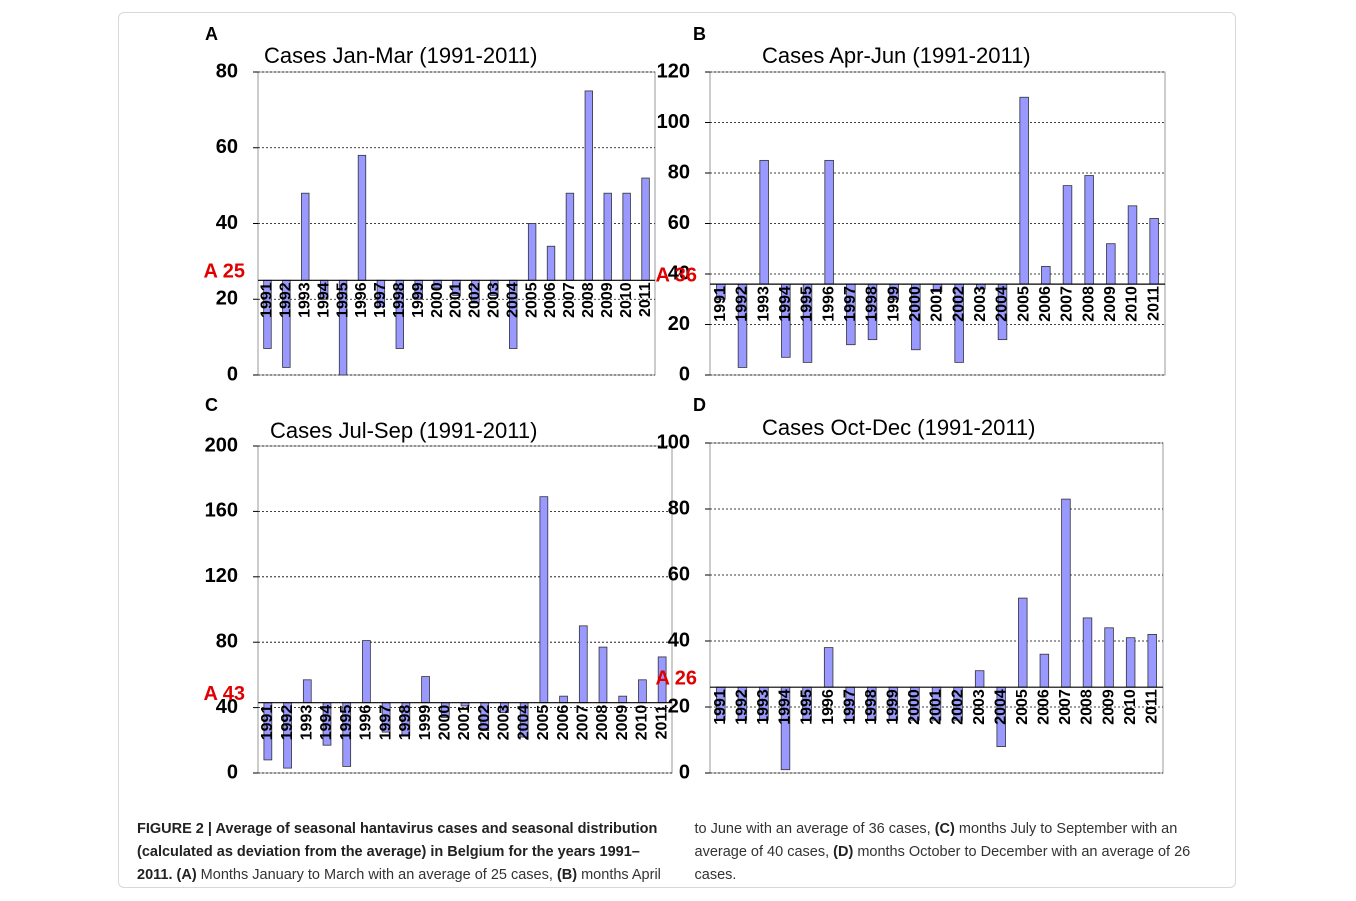  Describe the element at coordinates (676, 275) in the screenshot. I see `baseline-label: A 36` at that location.